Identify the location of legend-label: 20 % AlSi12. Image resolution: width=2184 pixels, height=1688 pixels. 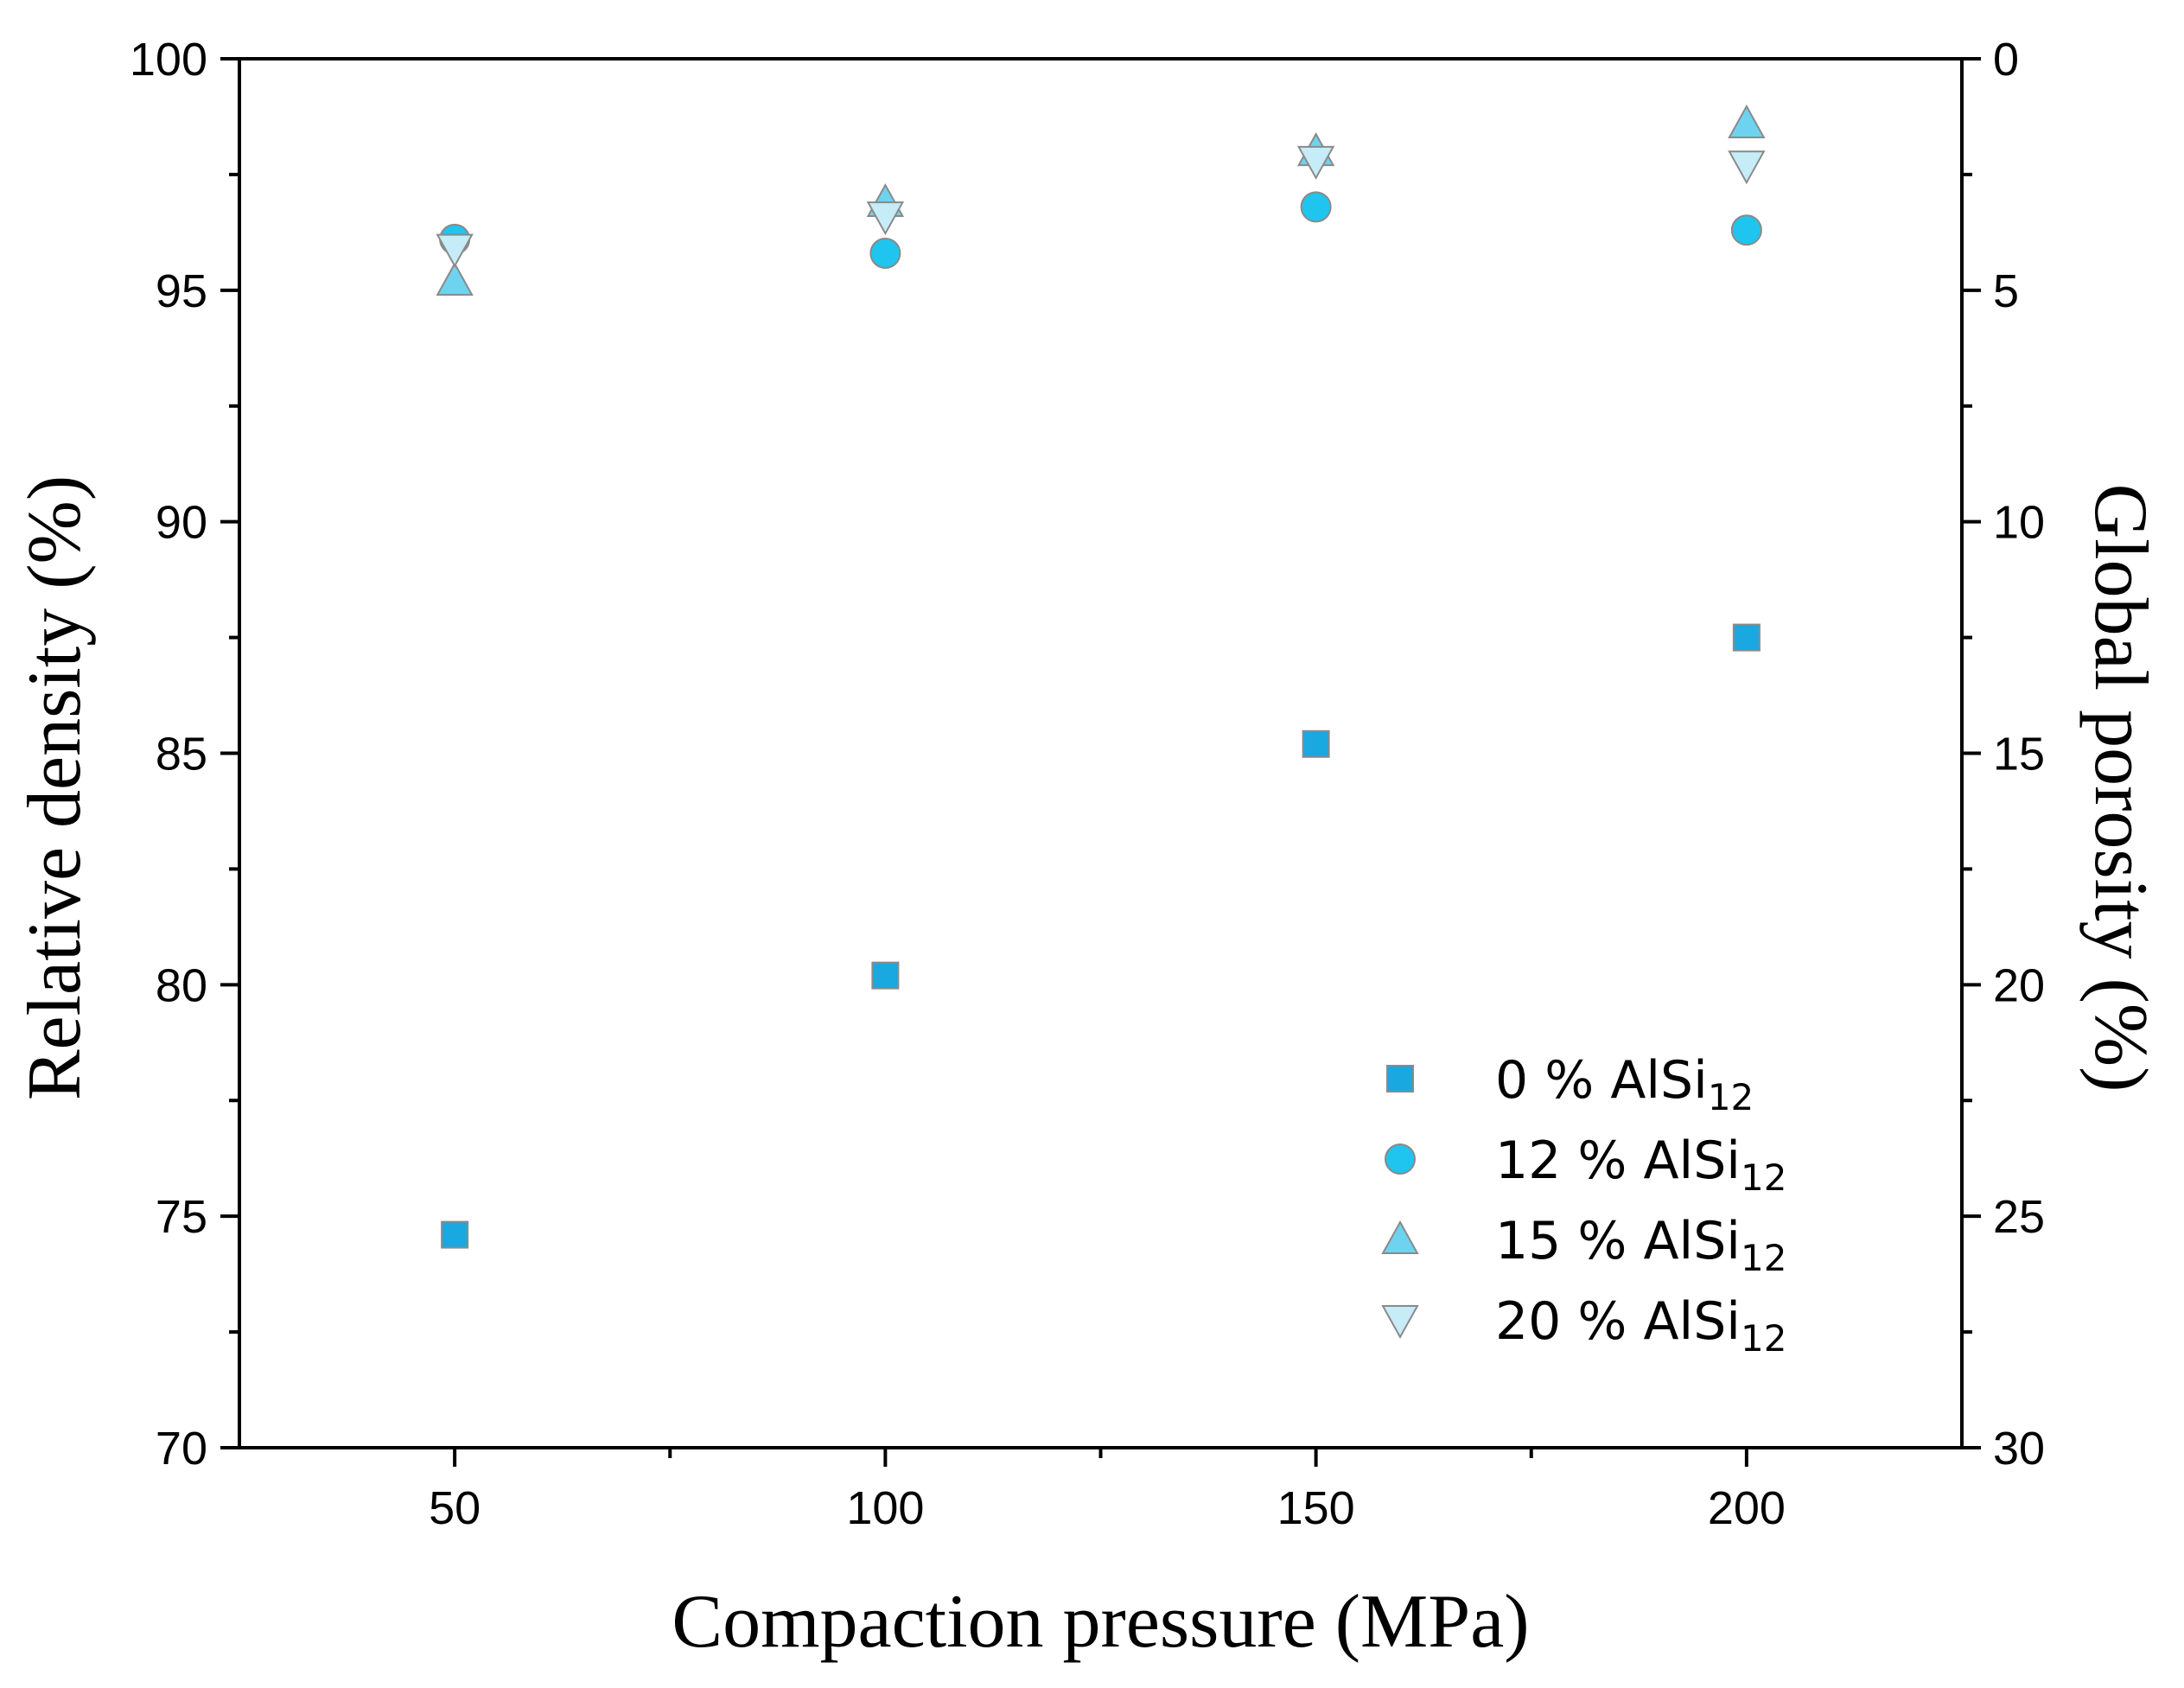
(1640, 1325).